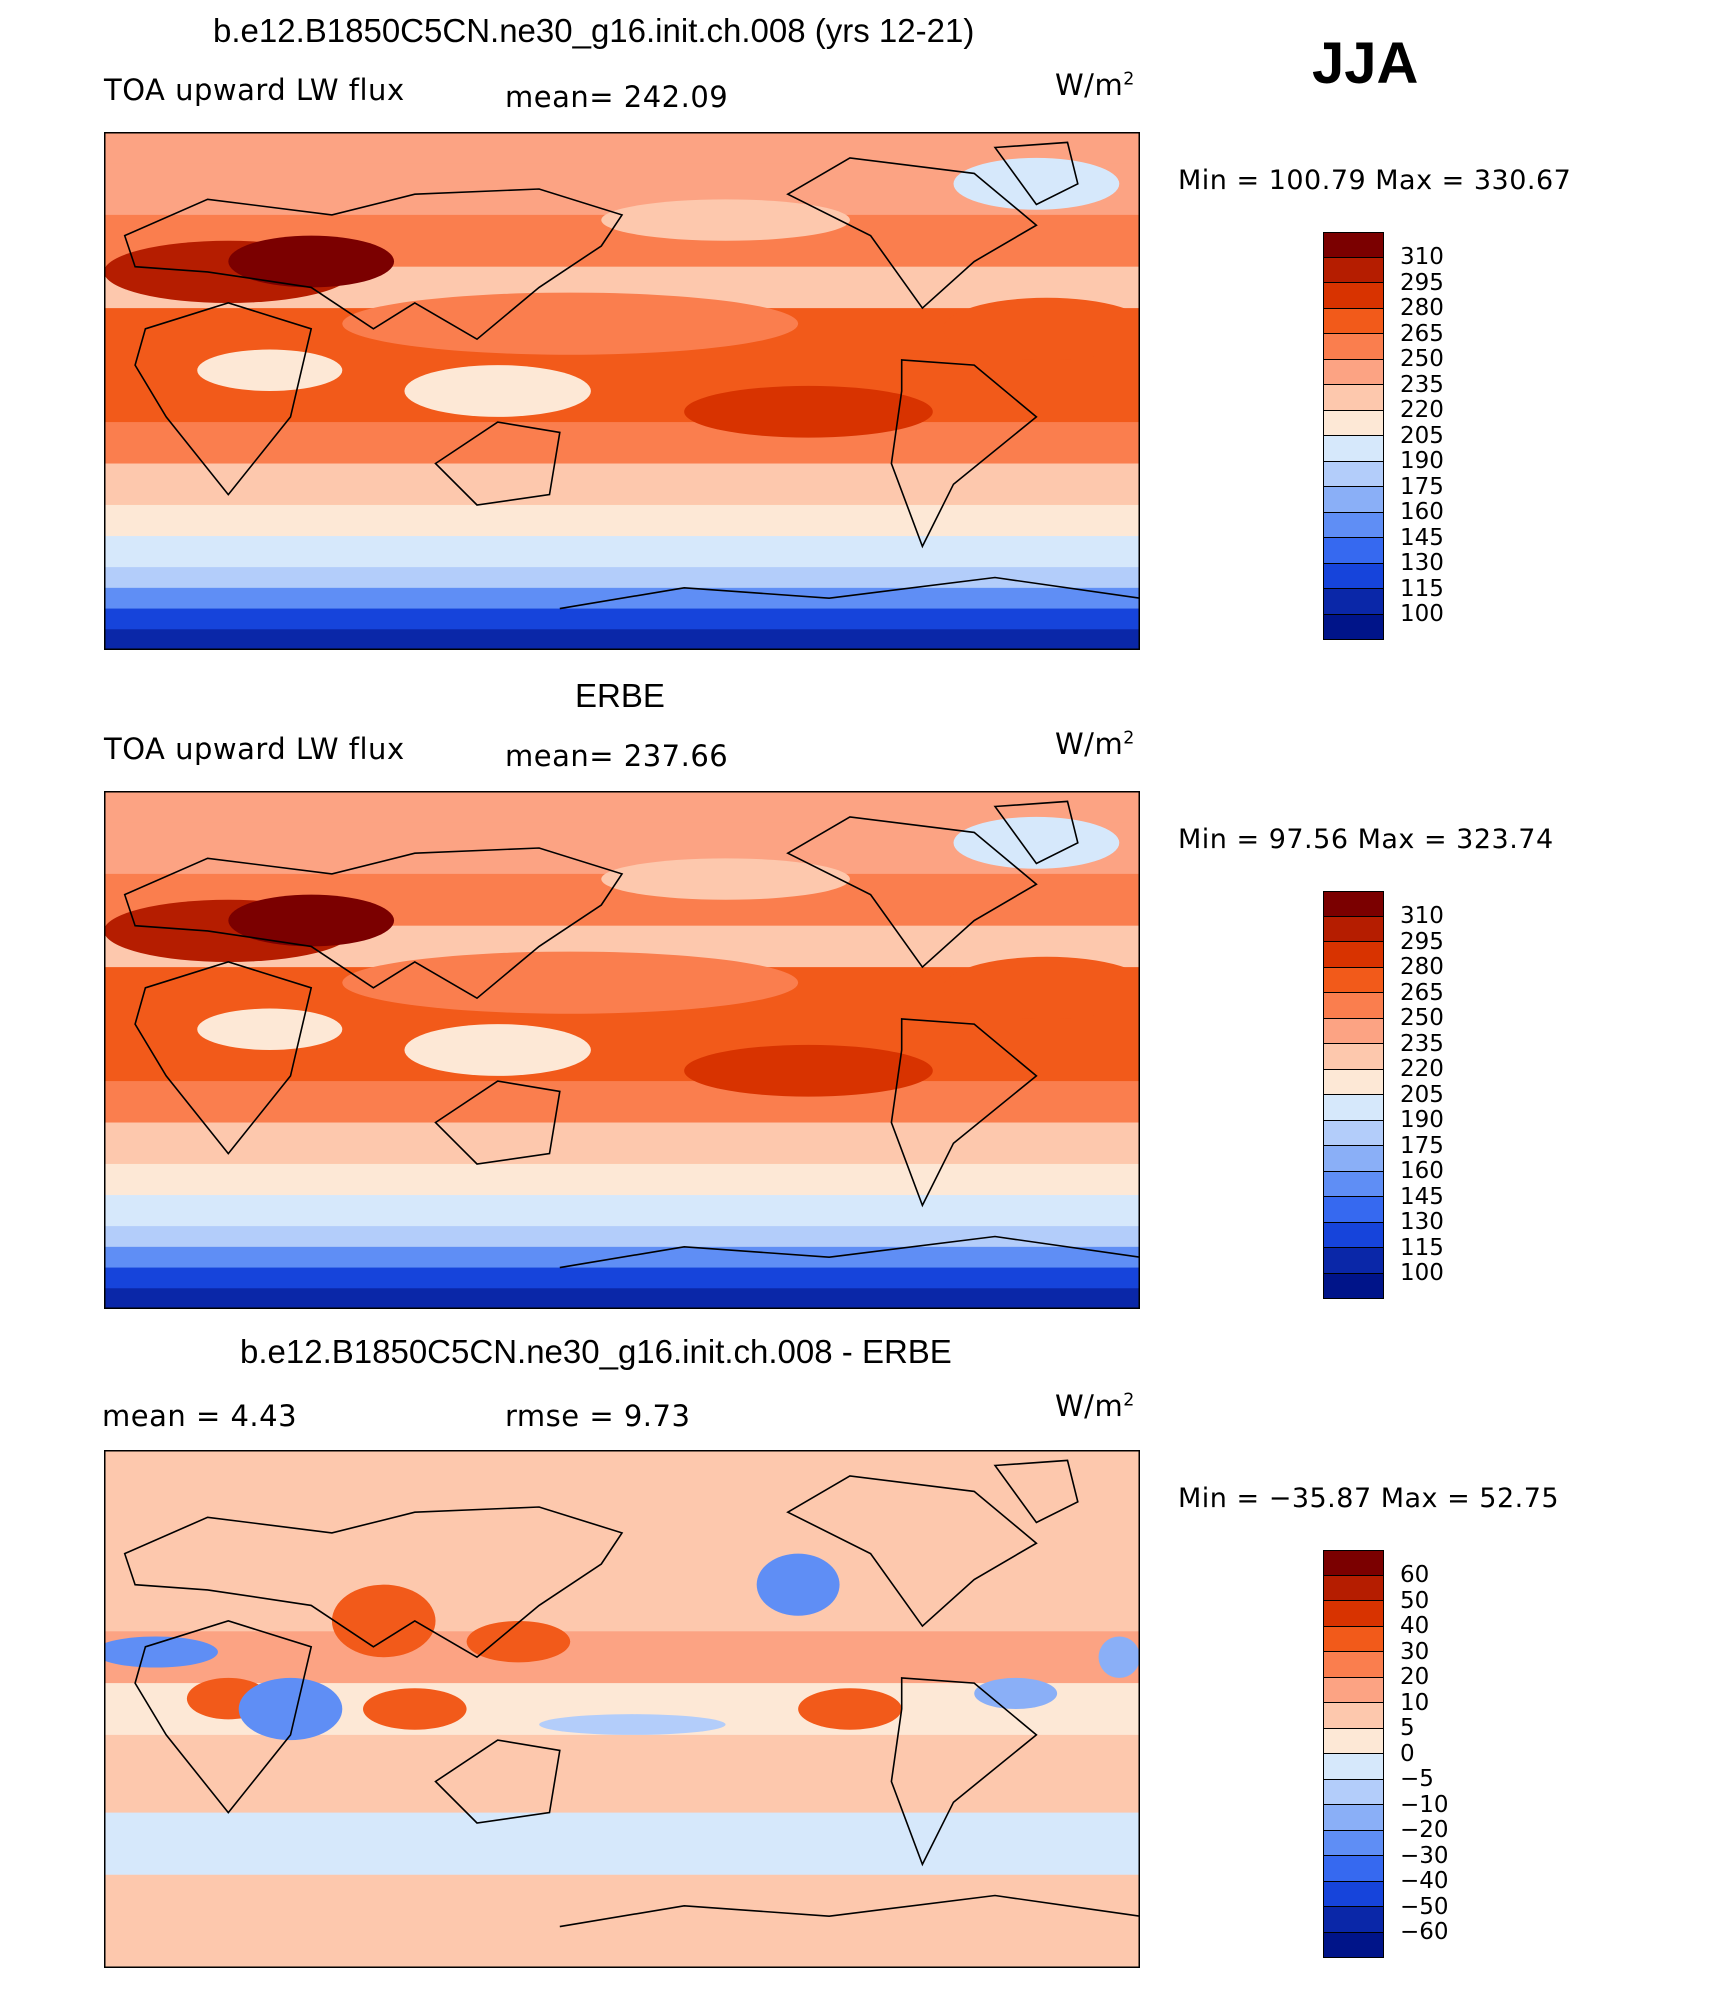  Describe the element at coordinates (1422, 967) in the screenshot. I see `colorbar-tick-label: 280` at that location.